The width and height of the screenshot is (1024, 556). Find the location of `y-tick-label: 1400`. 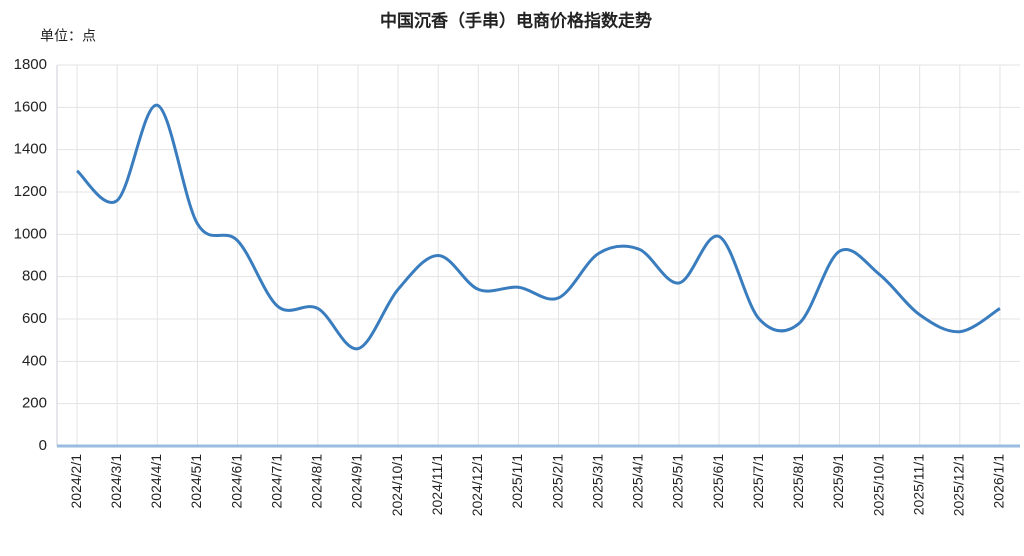

y-tick-label: 1400 is located at coordinates (30, 149).